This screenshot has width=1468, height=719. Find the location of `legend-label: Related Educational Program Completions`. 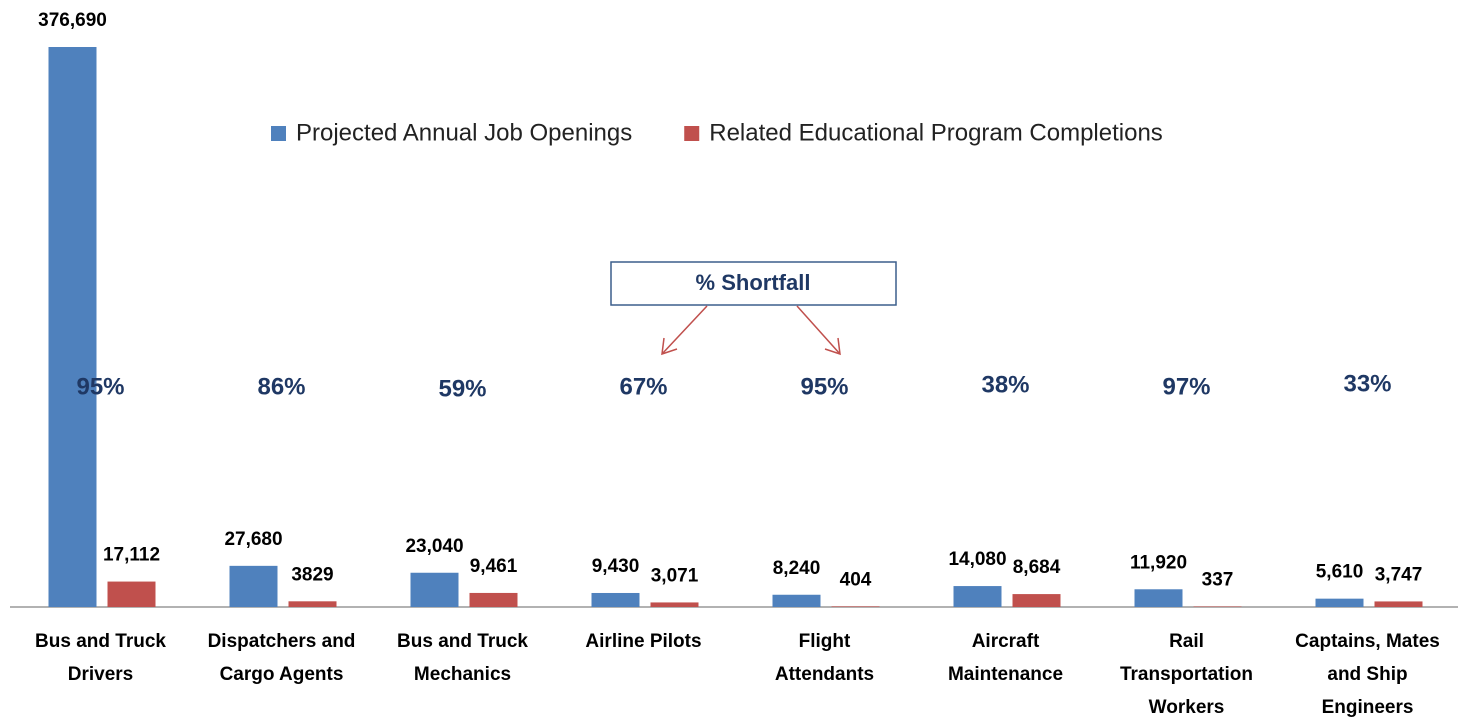

legend-label: Related Educational Program Completions is located at coordinates (936, 132).